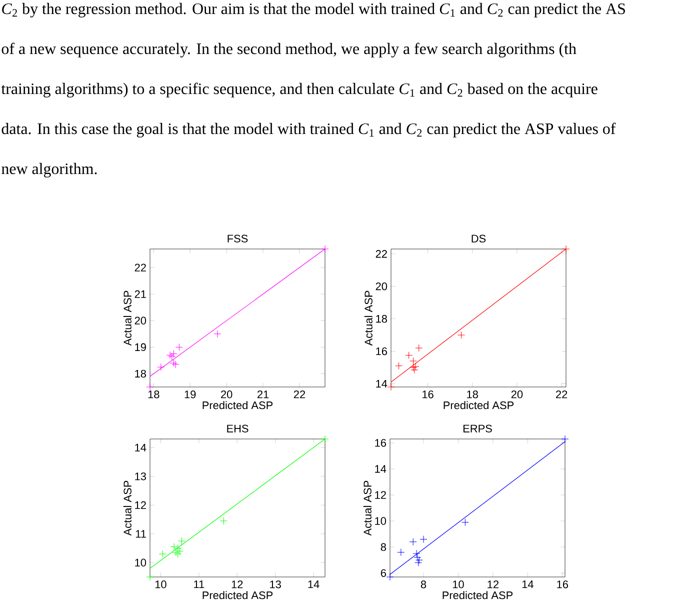 The image size is (689, 612). Describe the element at coordinates (309, 130) in the screenshot. I see `text: data. In this case the goal is that the model with trained C$_{1}$ and C$_{2}$ can predict the ASP values of` at that location.